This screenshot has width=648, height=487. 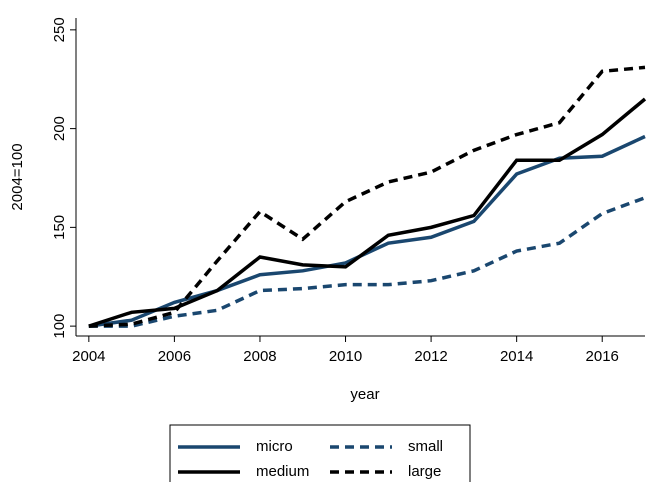 I want to click on x-tick-label: 2006, so click(x=174, y=356).